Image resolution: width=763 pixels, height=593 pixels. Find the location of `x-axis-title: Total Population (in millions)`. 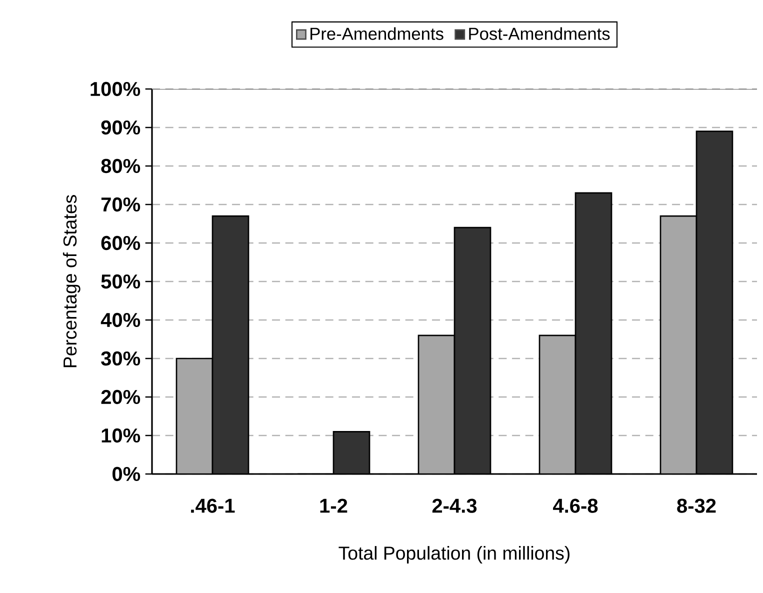

x-axis-title: Total Population (in millions) is located at coordinates (454, 555).